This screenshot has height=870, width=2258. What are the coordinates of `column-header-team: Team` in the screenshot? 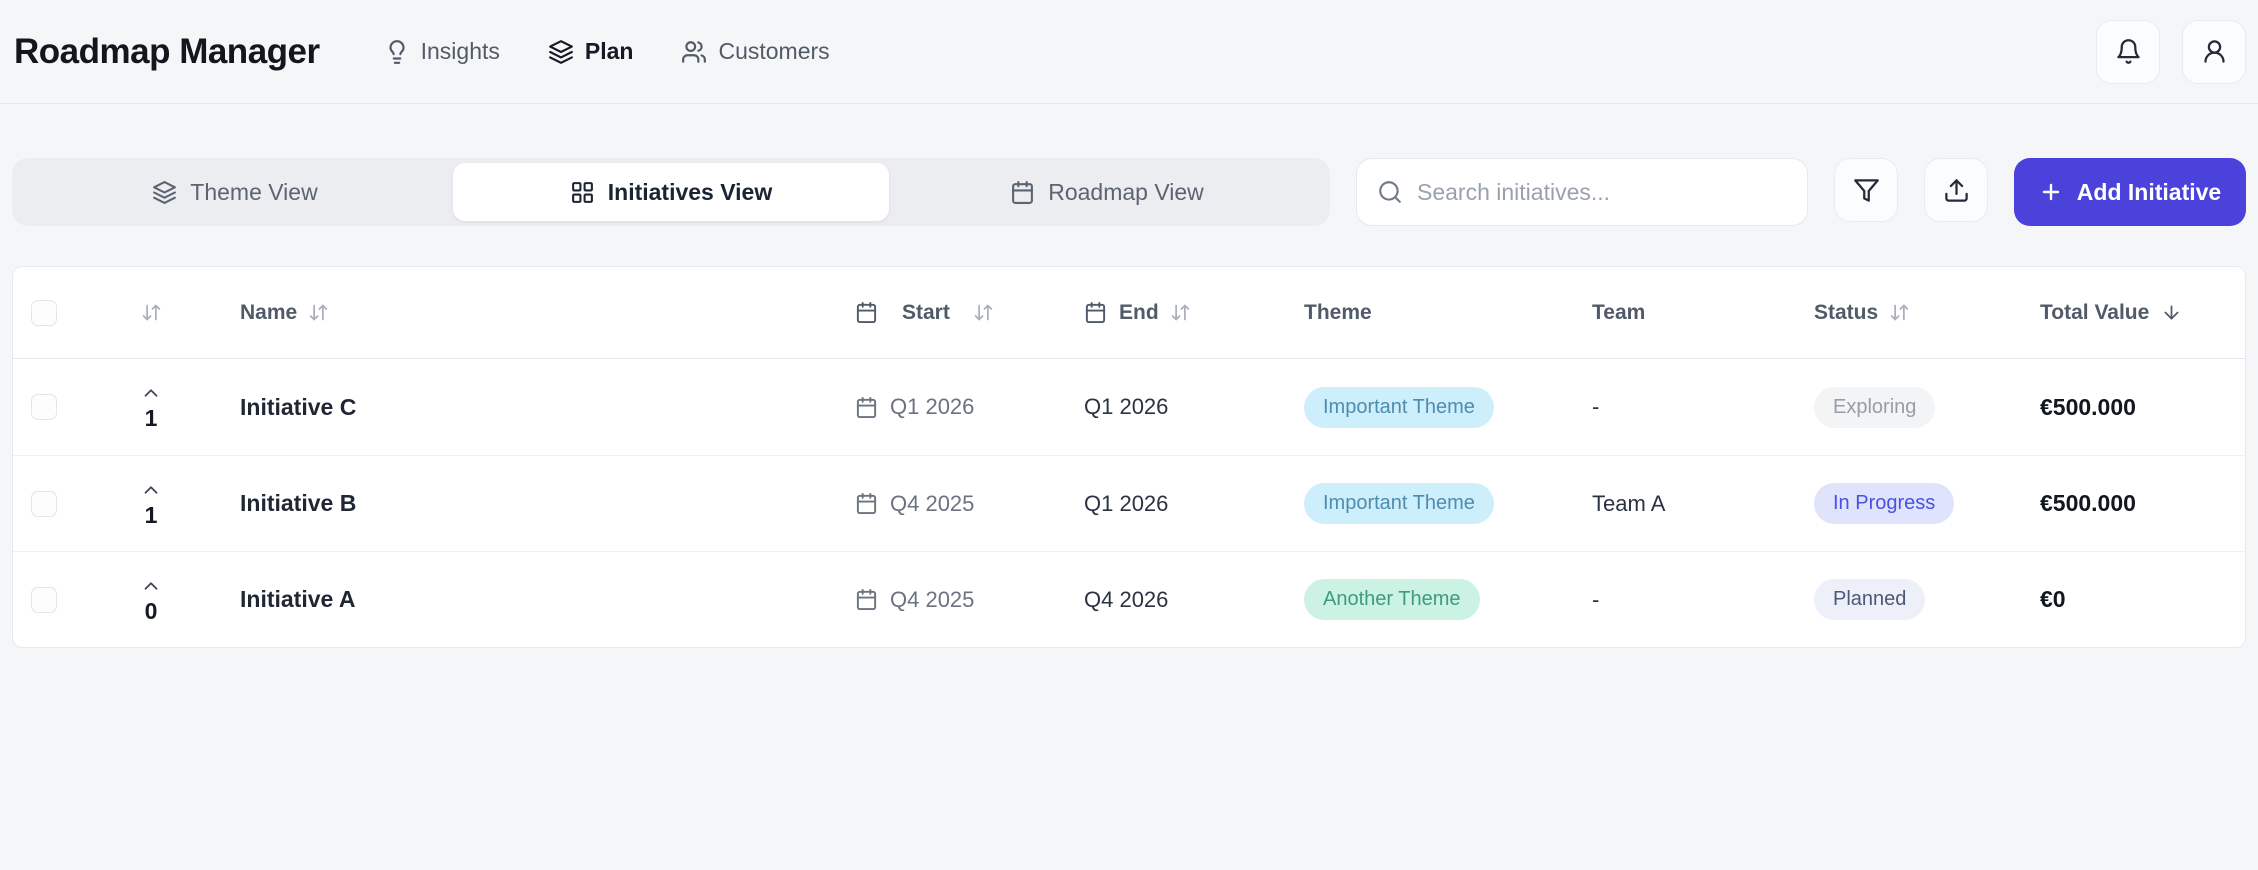 It's located at (1619, 312).